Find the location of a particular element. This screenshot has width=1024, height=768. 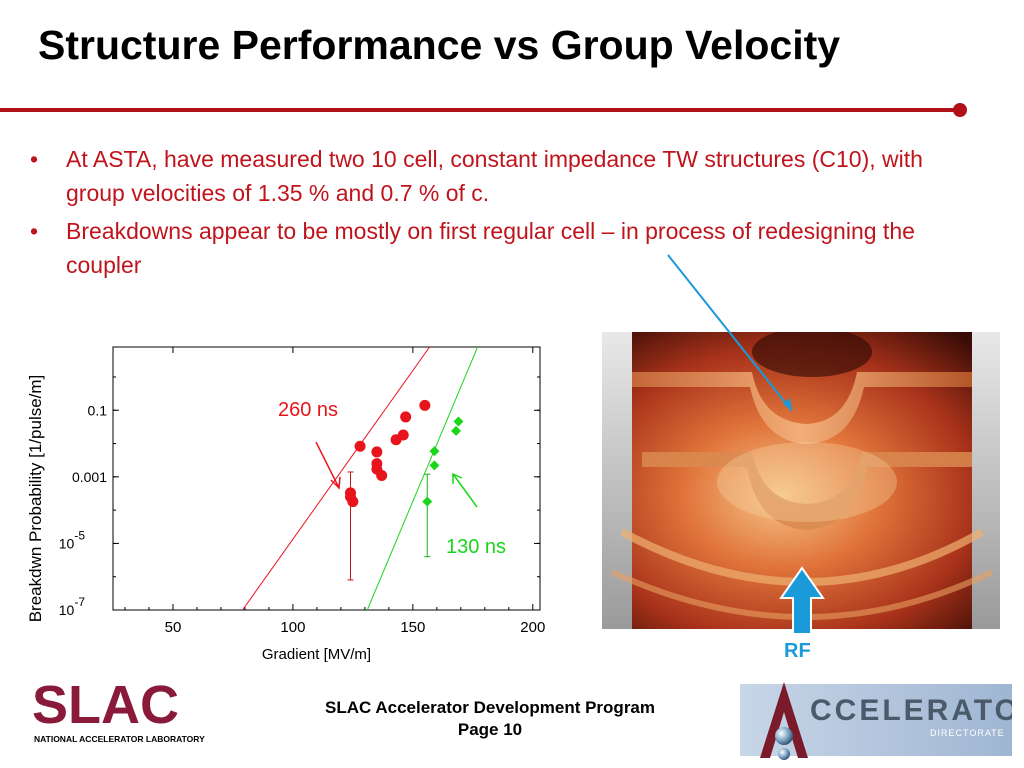

accelerator-directorate-logo: CCELERATOR DIRECTORATE is located at coordinates (876, 721).